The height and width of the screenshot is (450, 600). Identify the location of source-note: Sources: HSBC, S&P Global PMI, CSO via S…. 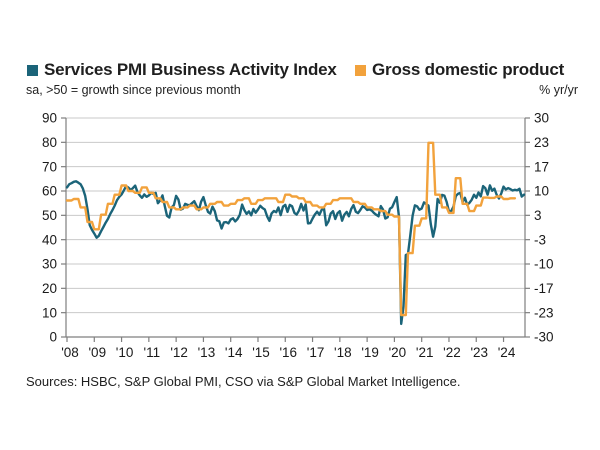
(243, 381).